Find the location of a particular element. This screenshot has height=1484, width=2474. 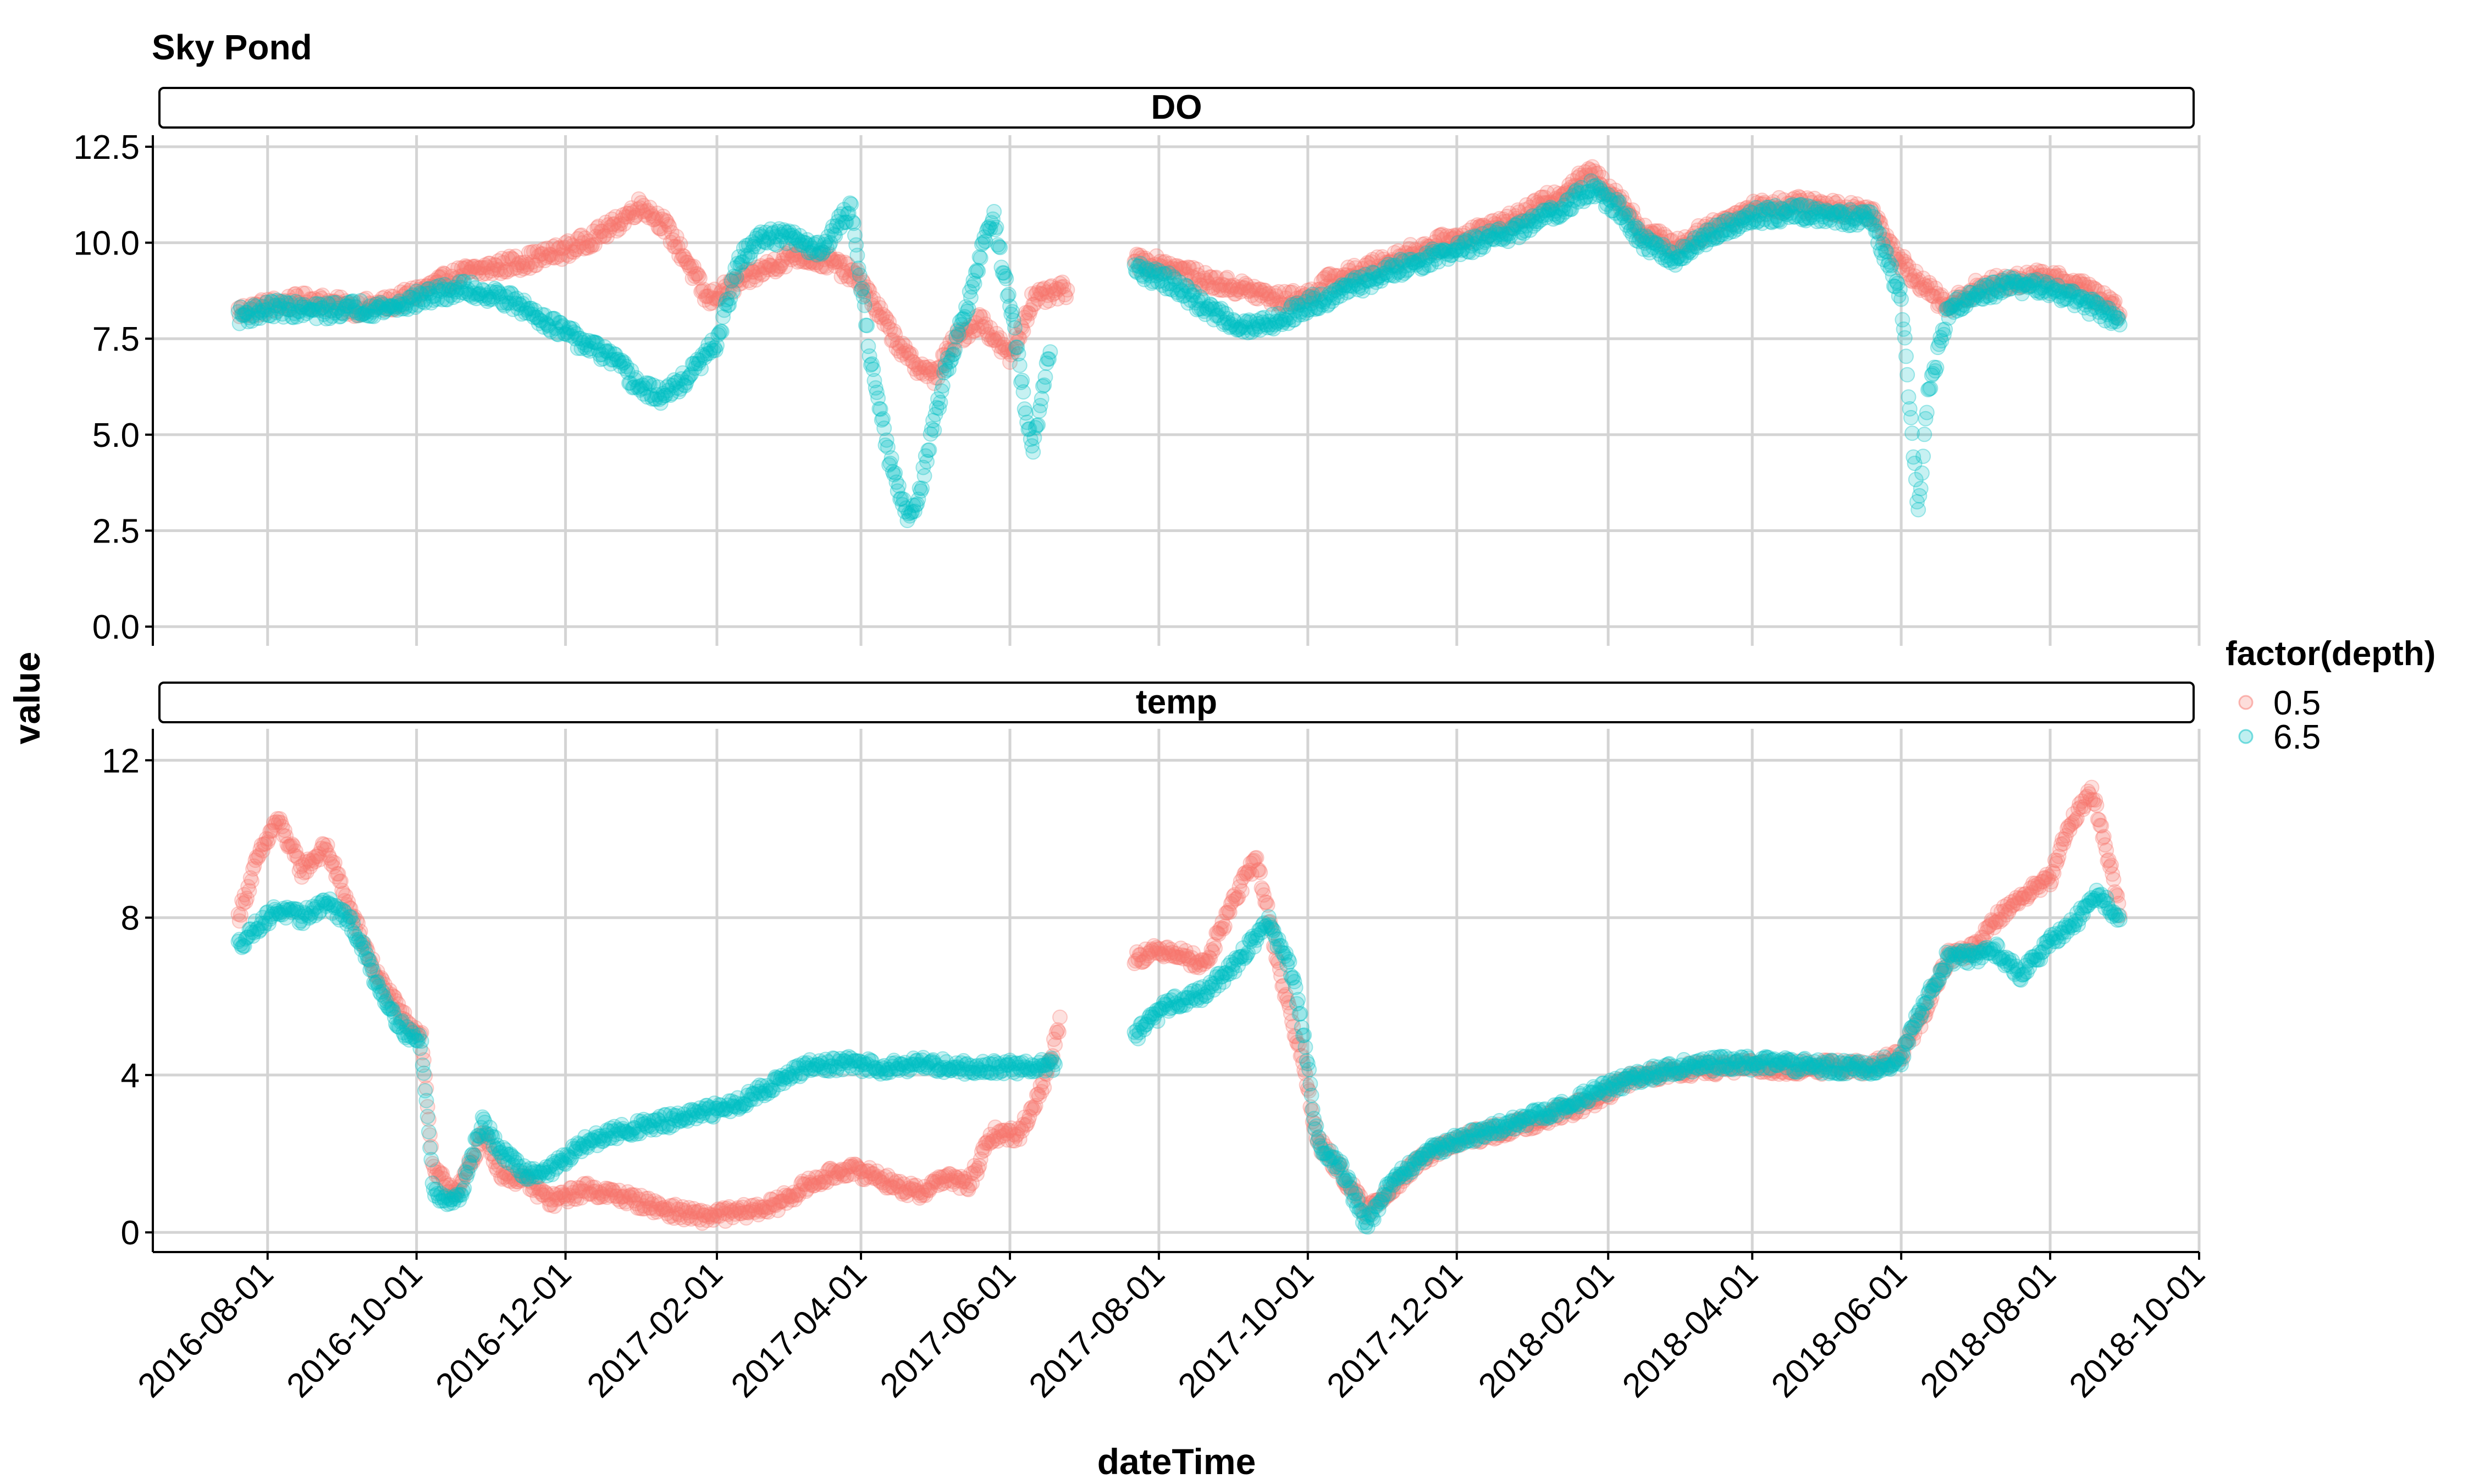

strip-temp-label: temp is located at coordinates (1176, 702).